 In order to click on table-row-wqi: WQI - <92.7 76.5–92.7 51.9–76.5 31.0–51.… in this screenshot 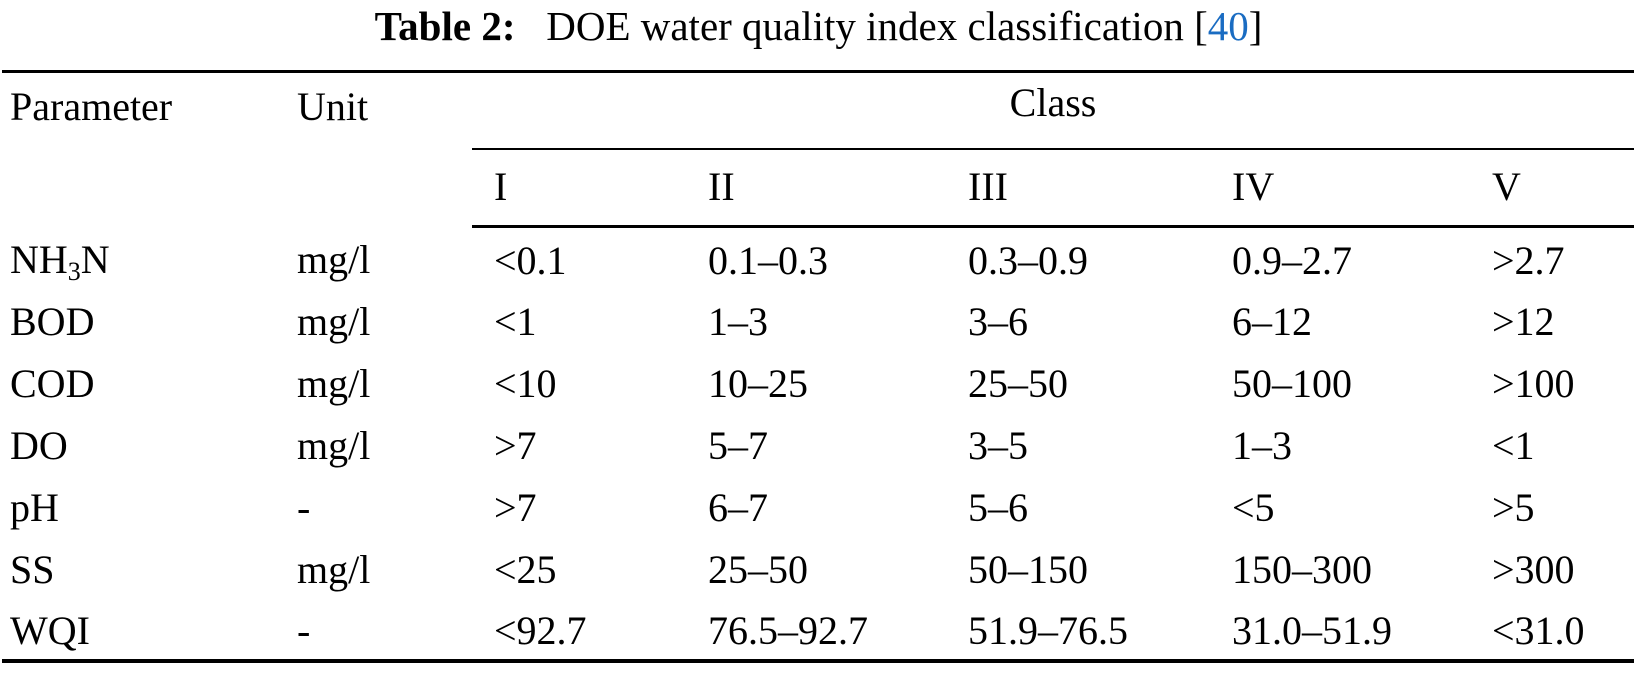, I will do `click(818, 630)`.